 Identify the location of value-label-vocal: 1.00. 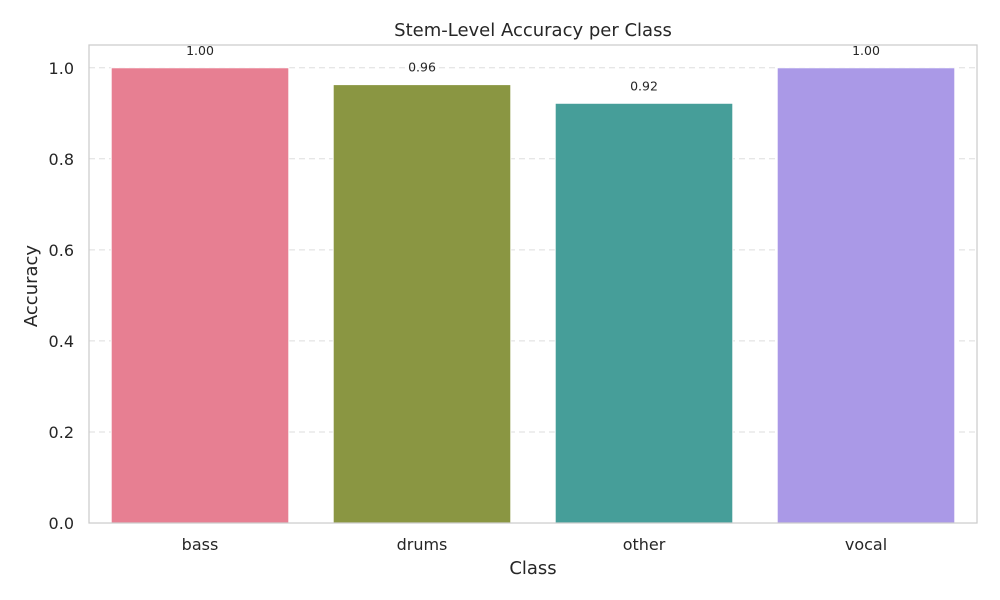
(866, 50).